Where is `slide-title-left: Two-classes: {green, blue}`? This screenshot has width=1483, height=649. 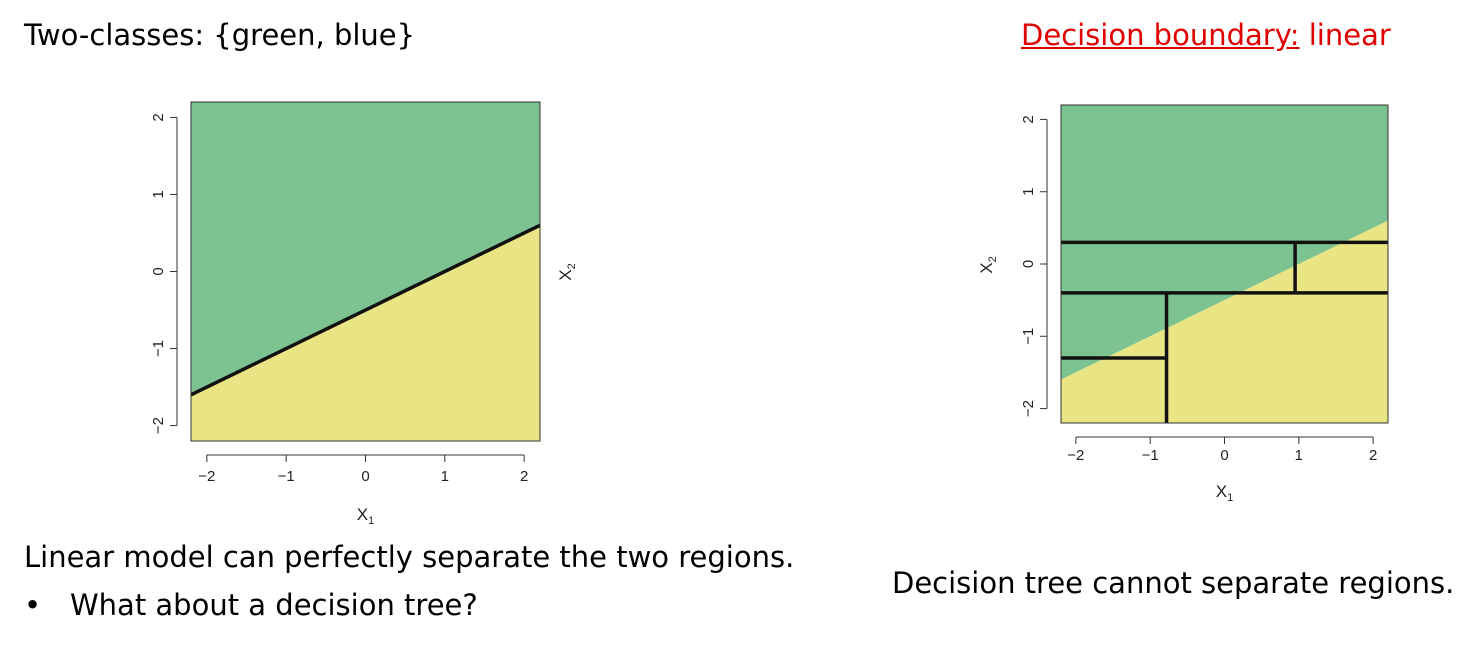
slide-title-left: Two-classes: {green, blue} is located at coordinates (220, 35).